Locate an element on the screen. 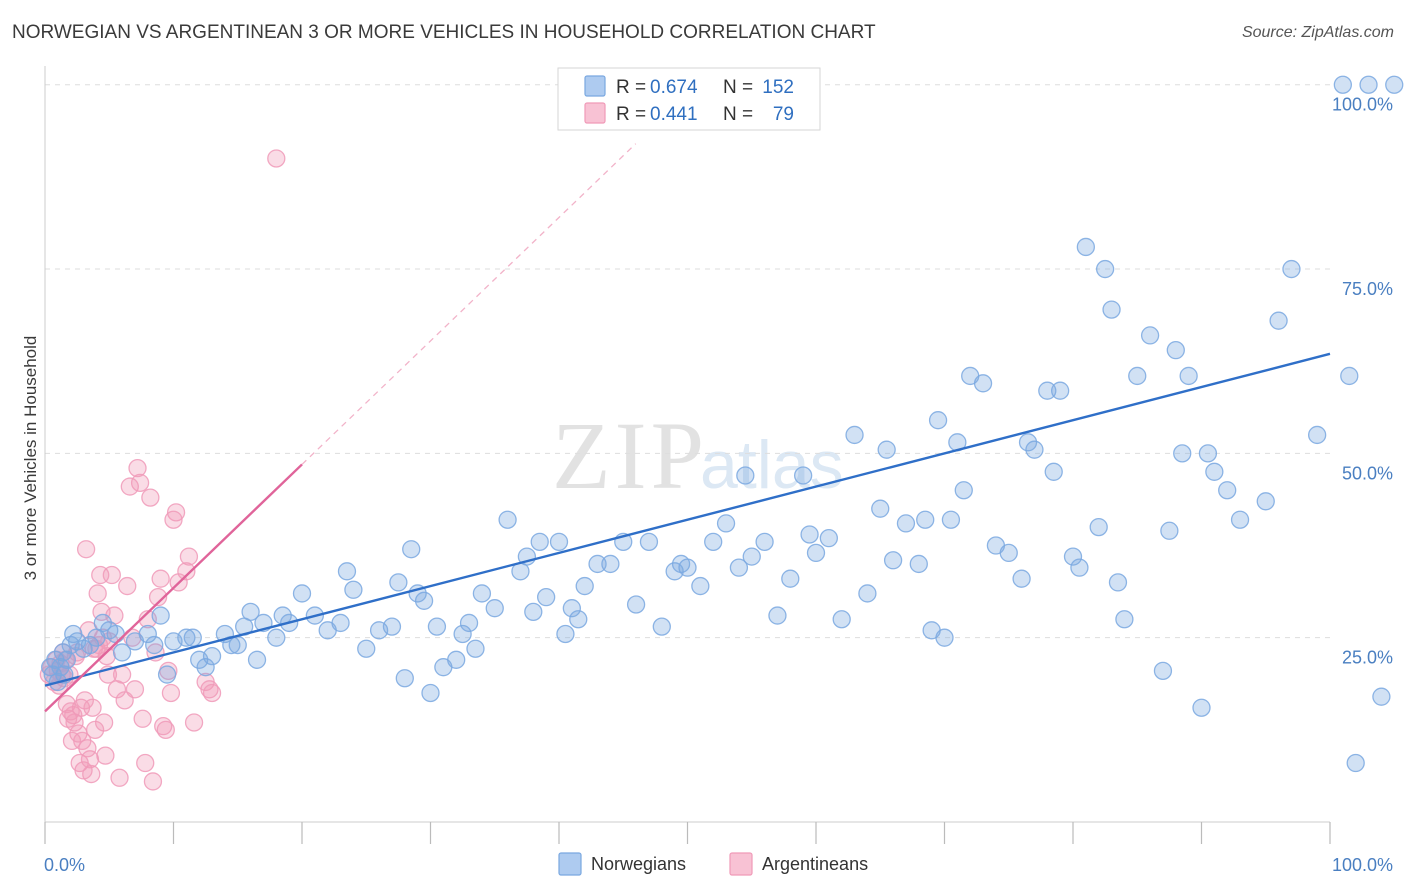 The height and width of the screenshot is (892, 1406). x-tick-label-max: 100.0% is located at coordinates (1362, 865).